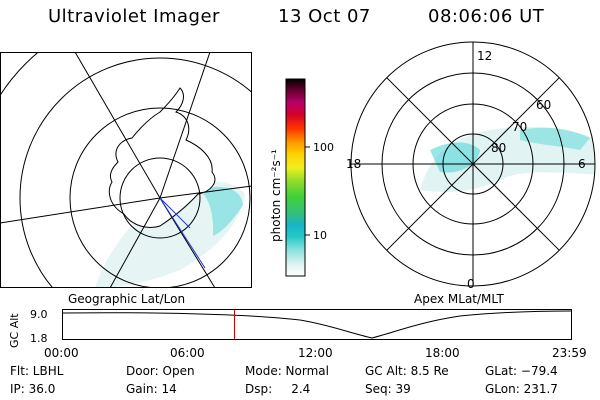  Describe the element at coordinates (61, 353) in the screenshot. I see `time-tick-0000: 00:00` at that location.